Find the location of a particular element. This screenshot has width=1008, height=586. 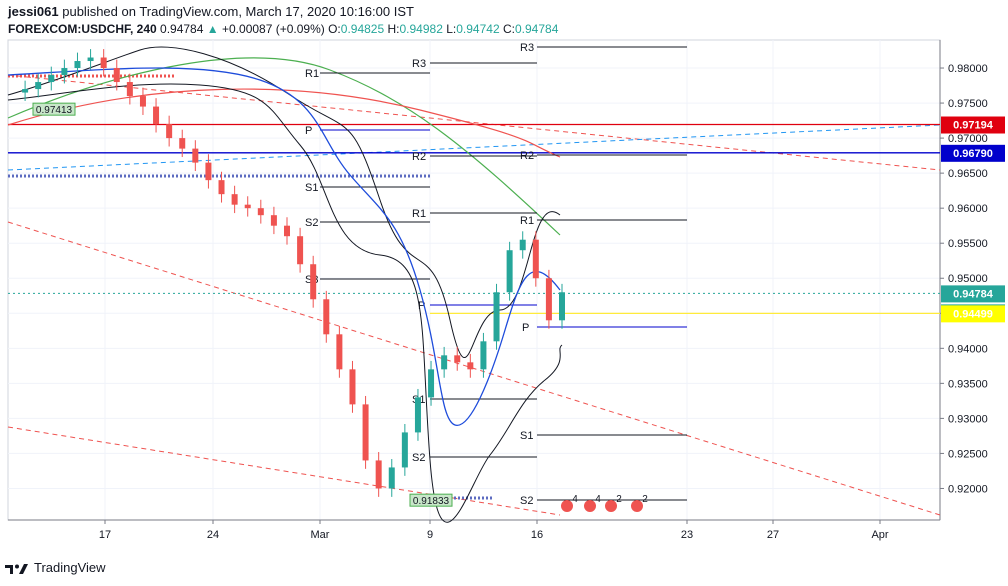

open-label: O: is located at coordinates (334, 29).